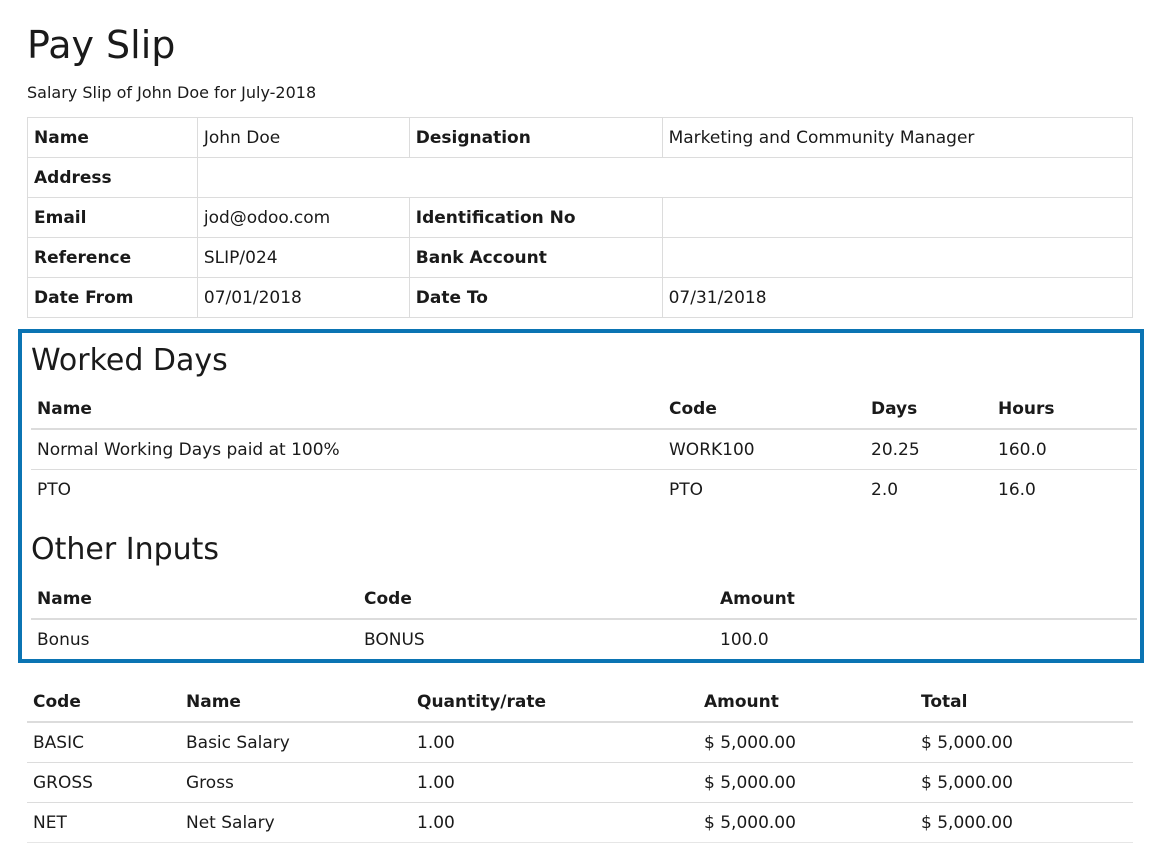 This screenshot has height=862, width=1160. What do you see at coordinates (125, 549) in the screenshot?
I see `other-inputs-heading: Other Inputs` at bounding box center [125, 549].